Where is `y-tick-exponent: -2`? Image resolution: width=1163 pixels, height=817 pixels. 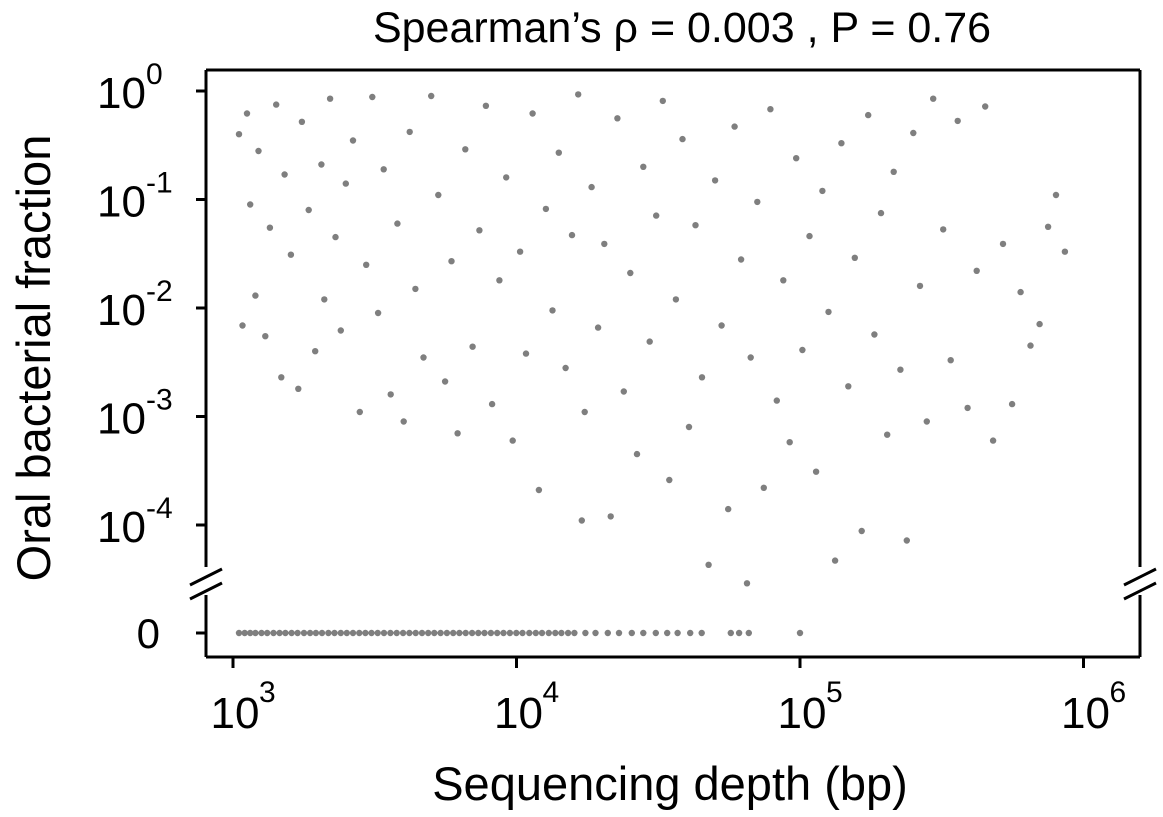
y-tick-exponent: -2 is located at coordinates (159, 291).